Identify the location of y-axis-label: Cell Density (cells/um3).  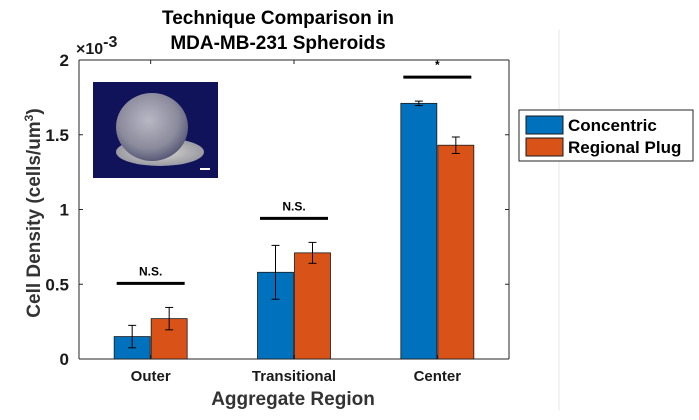
(33, 212).